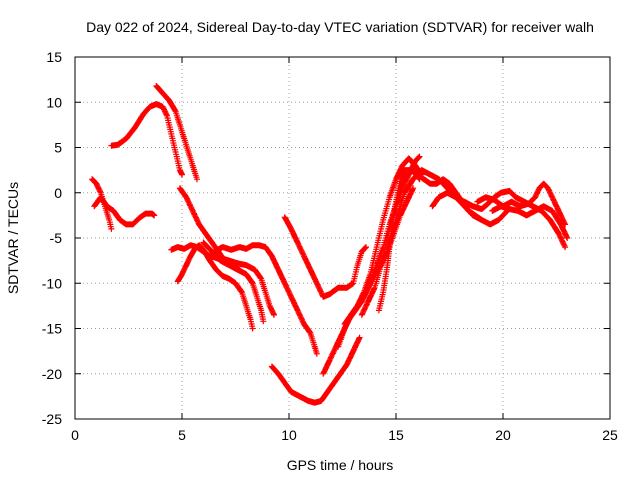  What do you see at coordinates (52, 283) in the screenshot?
I see `y-tick-label: -10` at bounding box center [52, 283].